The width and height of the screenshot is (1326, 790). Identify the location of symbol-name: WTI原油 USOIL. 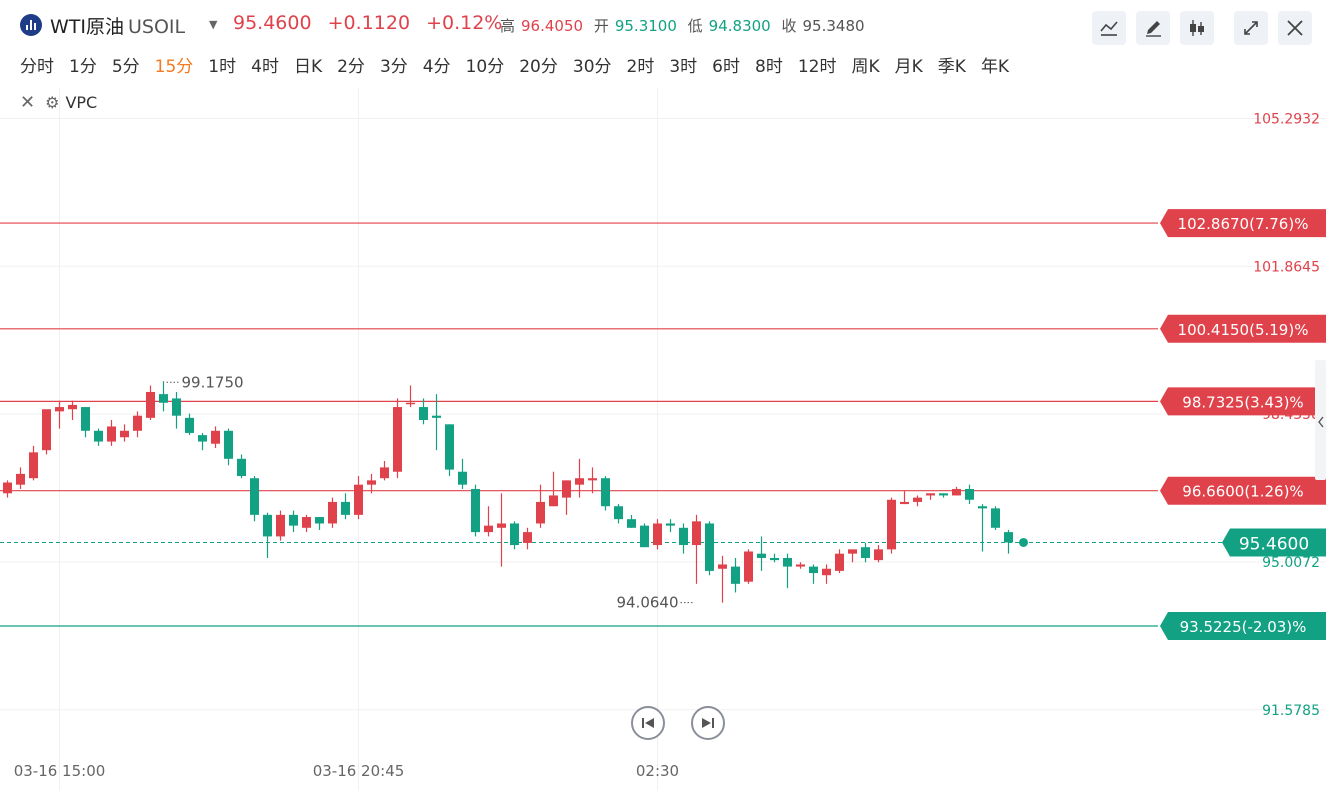
(117, 25).